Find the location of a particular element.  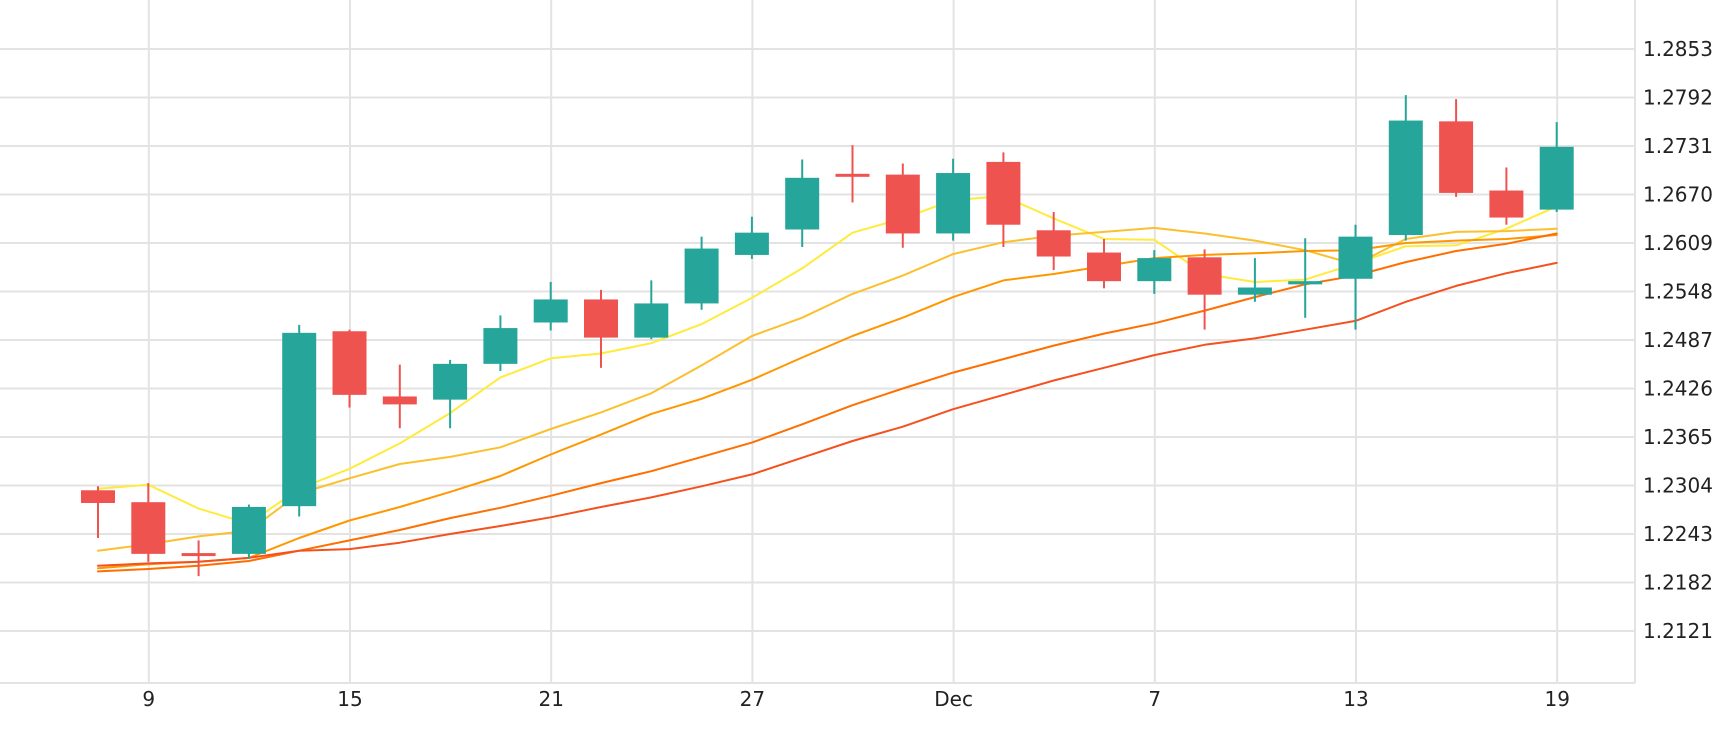

x-tick-label: 13 is located at coordinates (1355, 699).